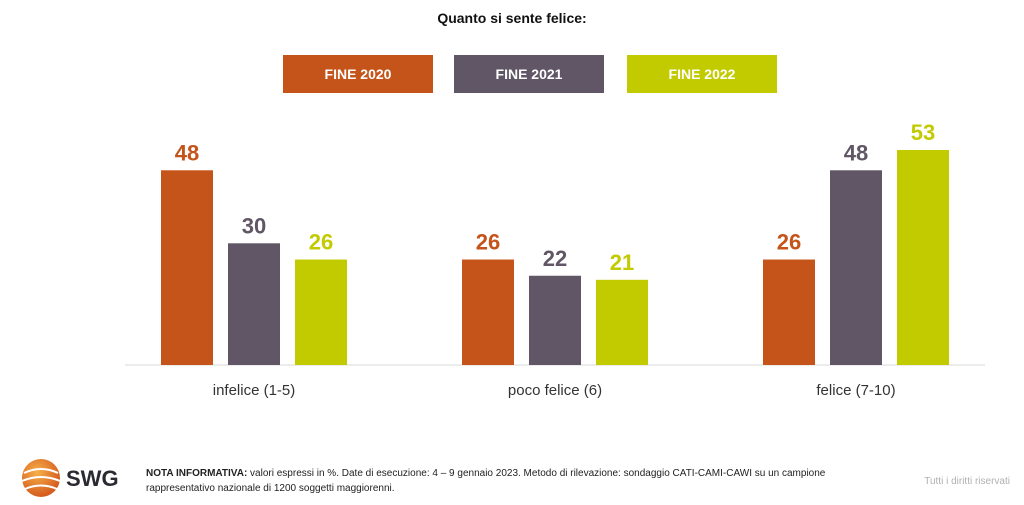 The image size is (1024, 505). I want to click on data-label-2-2: 53, so click(923, 132).